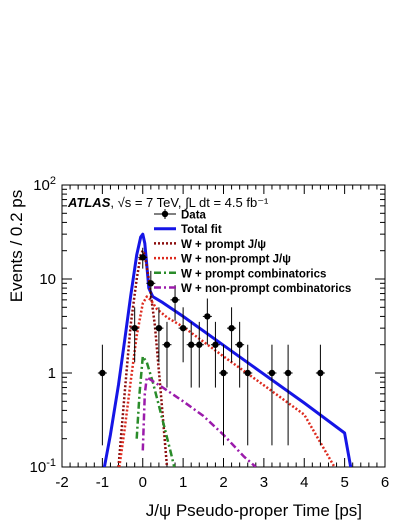 The width and height of the screenshot is (407, 527). What do you see at coordinates (143, 482) in the screenshot?
I see `x-tick-label: 0` at bounding box center [143, 482].